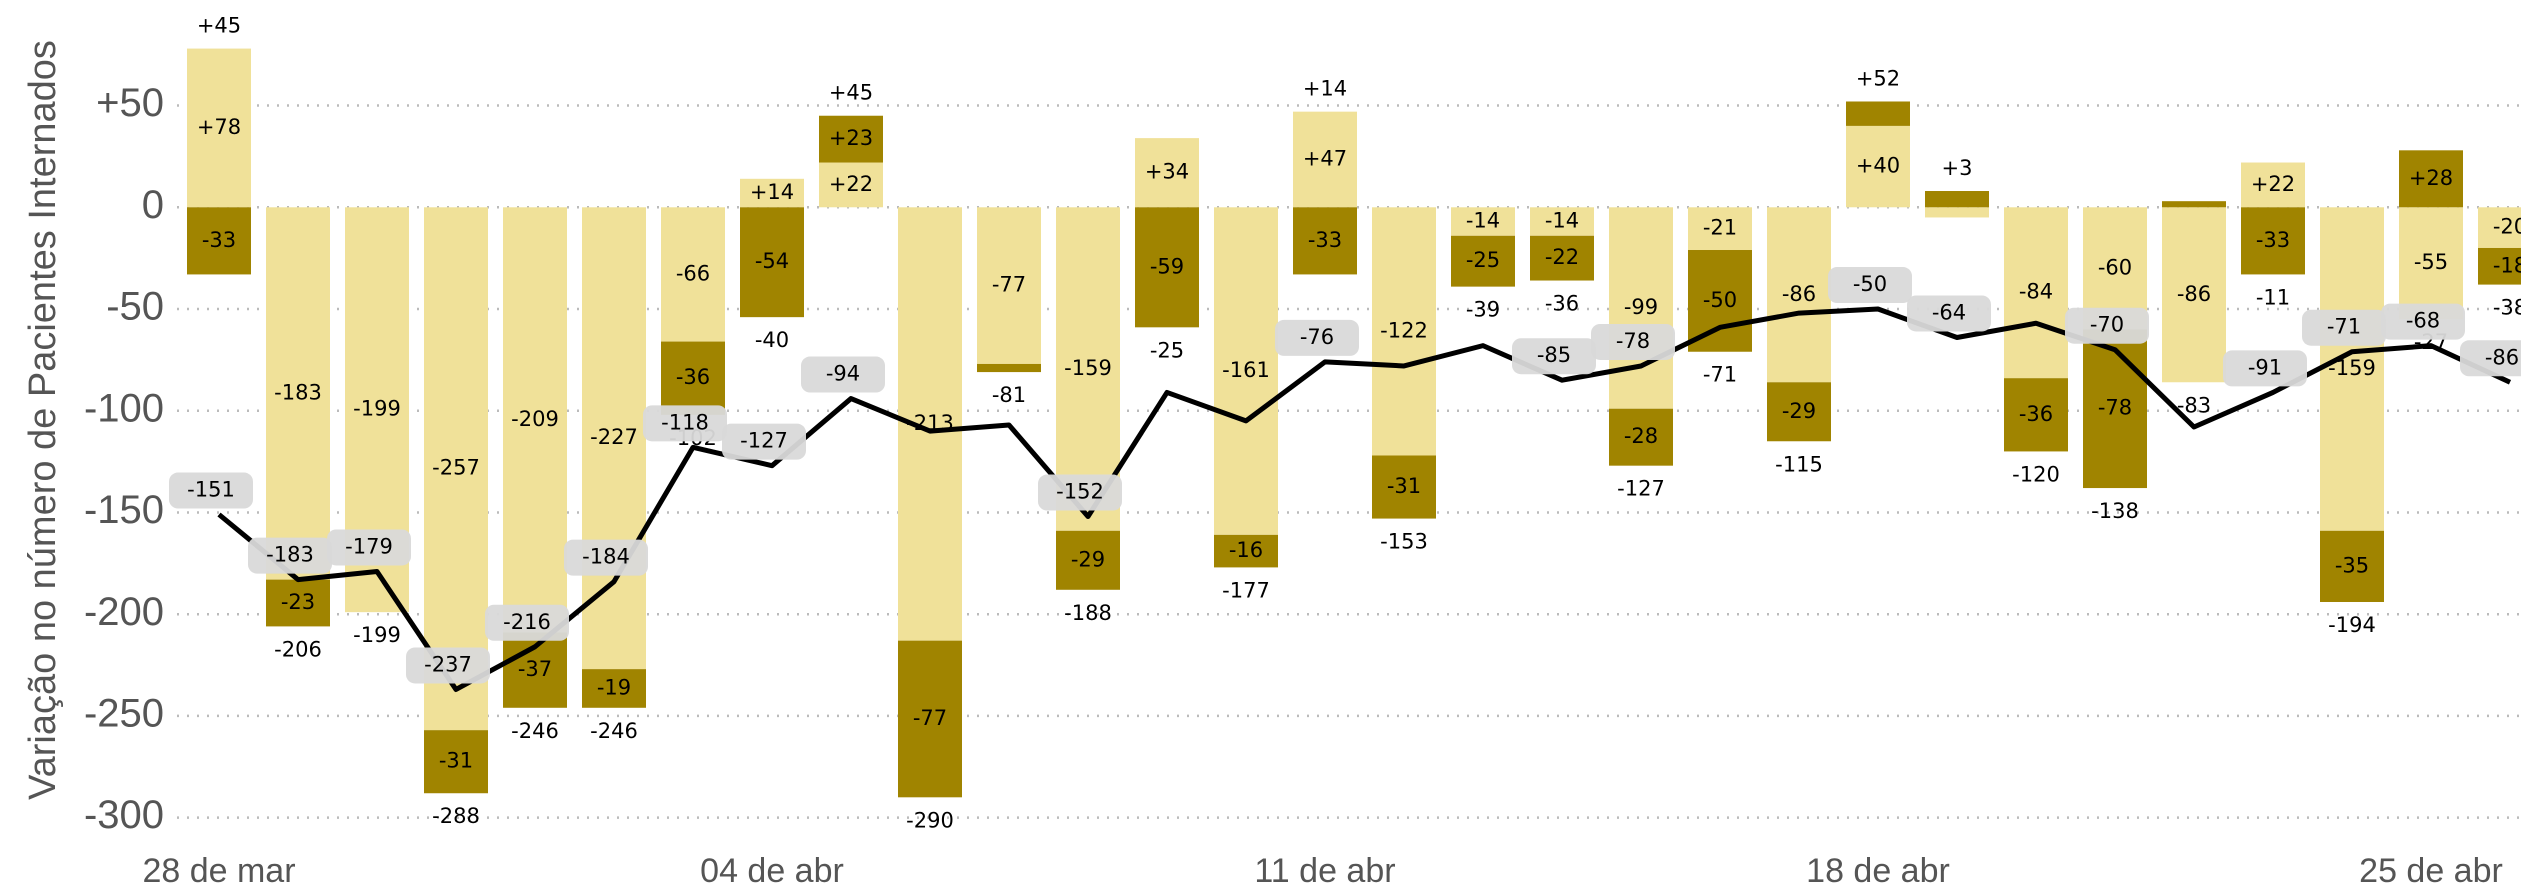 The height and width of the screenshot is (889, 2521). Describe the element at coordinates (1799, 464) in the screenshot. I see `total-label: -115` at that location.